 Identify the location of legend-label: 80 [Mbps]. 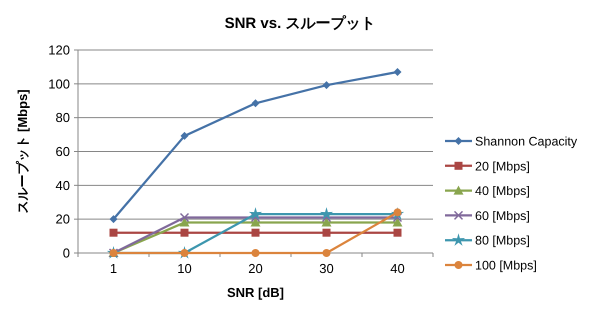
(502, 241).